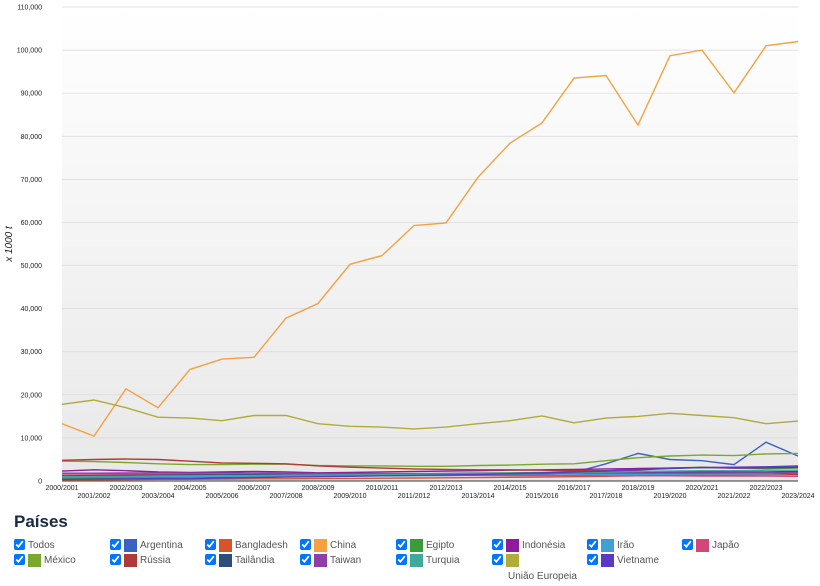 The image size is (820, 586). Describe the element at coordinates (733, 496) in the screenshot. I see `x-tick-label: 2021/2022` at that location.